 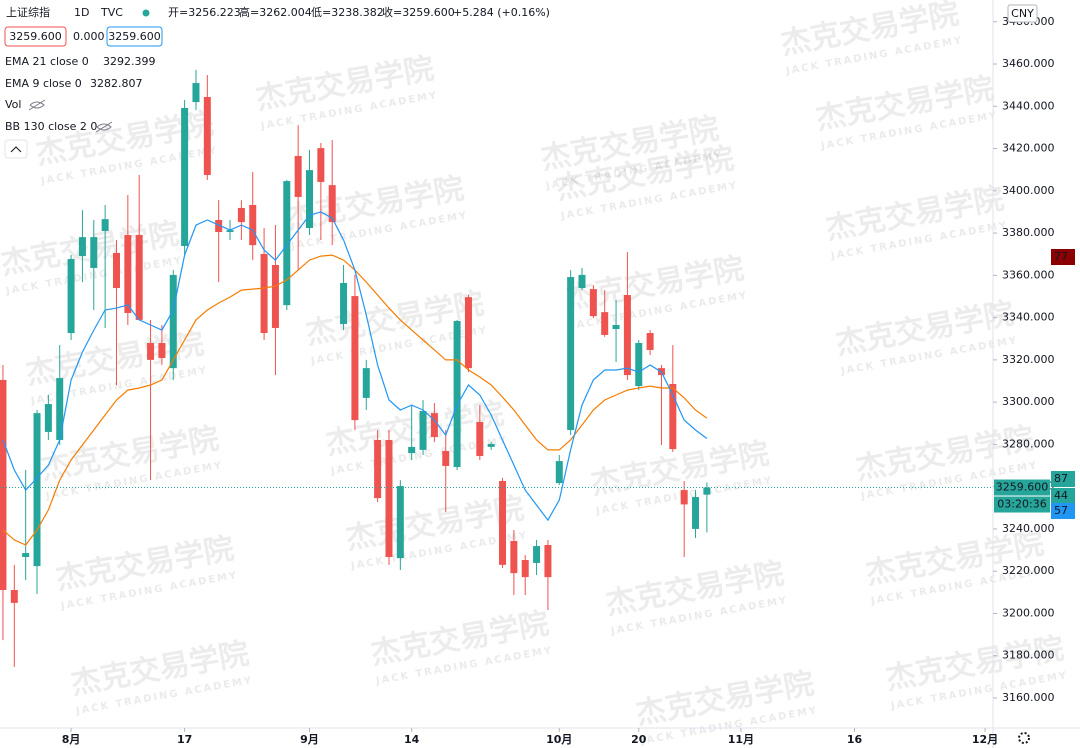 I want to click on status-dot, so click(x=146, y=13).